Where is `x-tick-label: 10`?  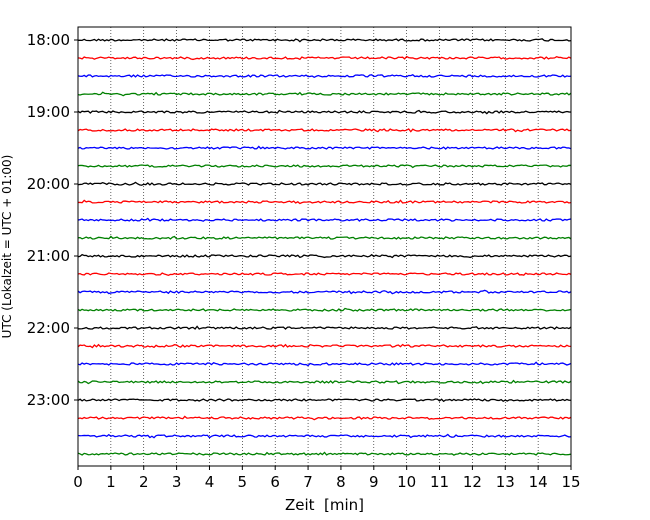 x-tick-label: 10 is located at coordinates (406, 482).